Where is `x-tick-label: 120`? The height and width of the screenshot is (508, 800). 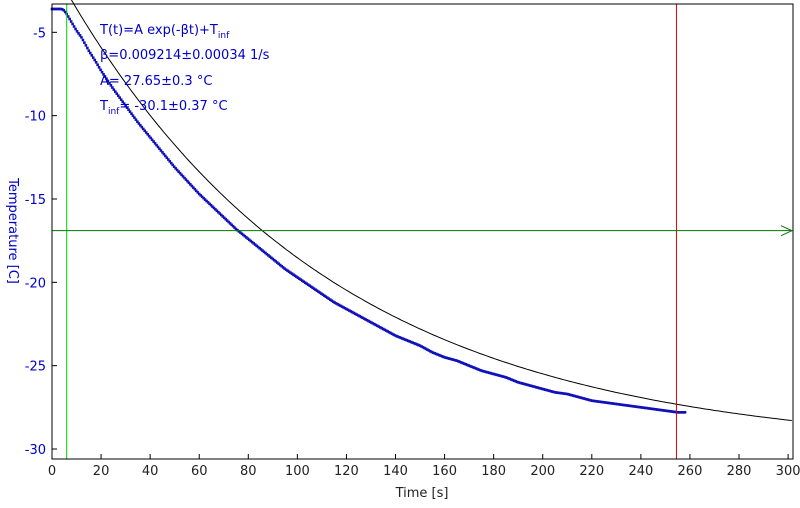 x-tick-label: 120 is located at coordinates (346, 471).